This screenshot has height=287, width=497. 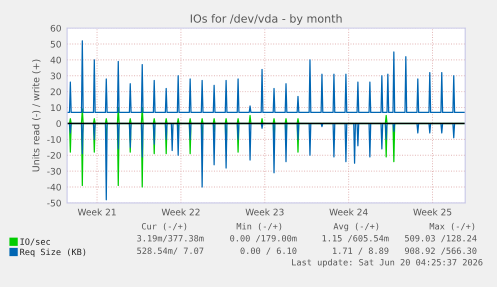 What do you see at coordinates (259, 226) in the screenshot?
I see `text: Min (-/+)` at bounding box center [259, 226].